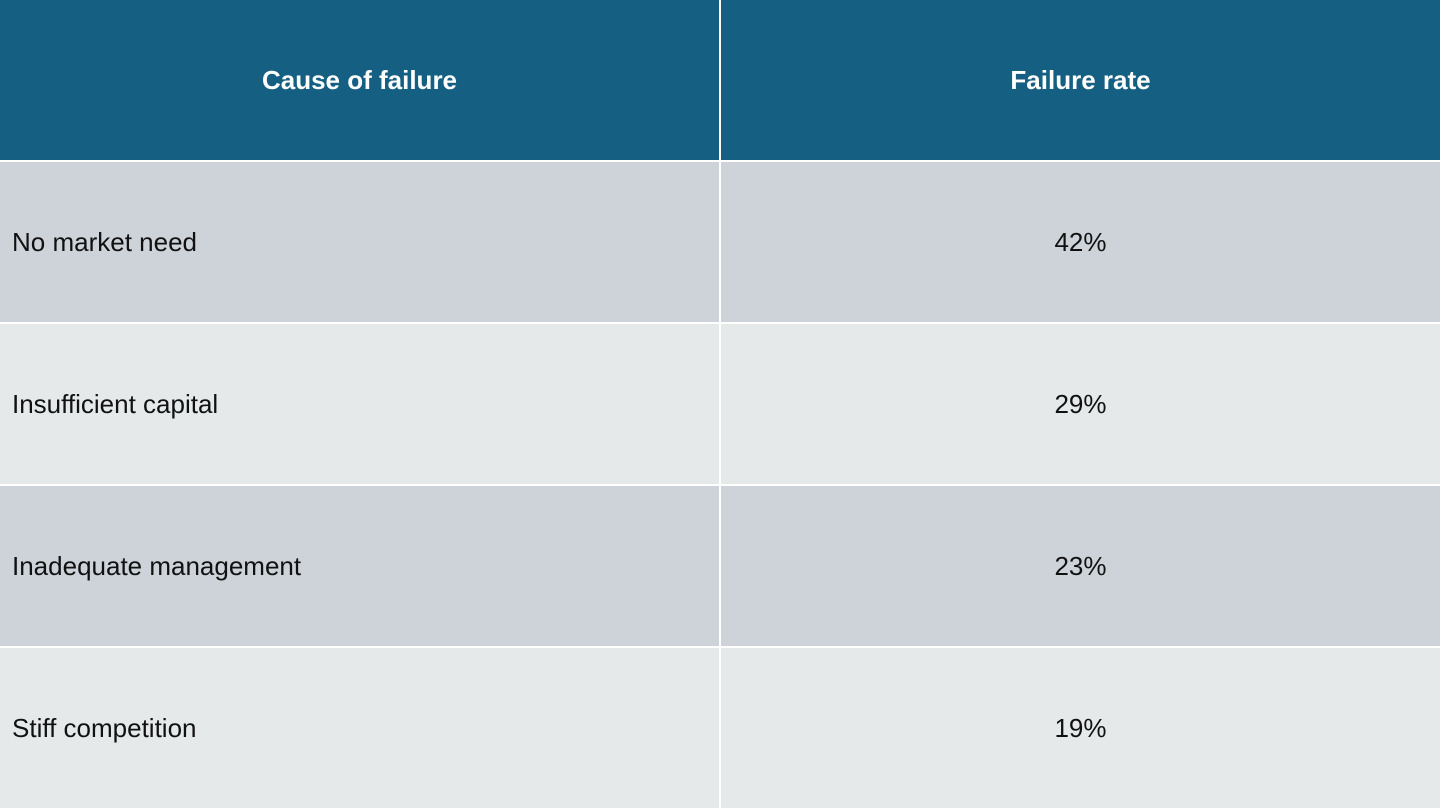  What do you see at coordinates (359, 242) in the screenshot?
I see `cause-cell: No market need` at bounding box center [359, 242].